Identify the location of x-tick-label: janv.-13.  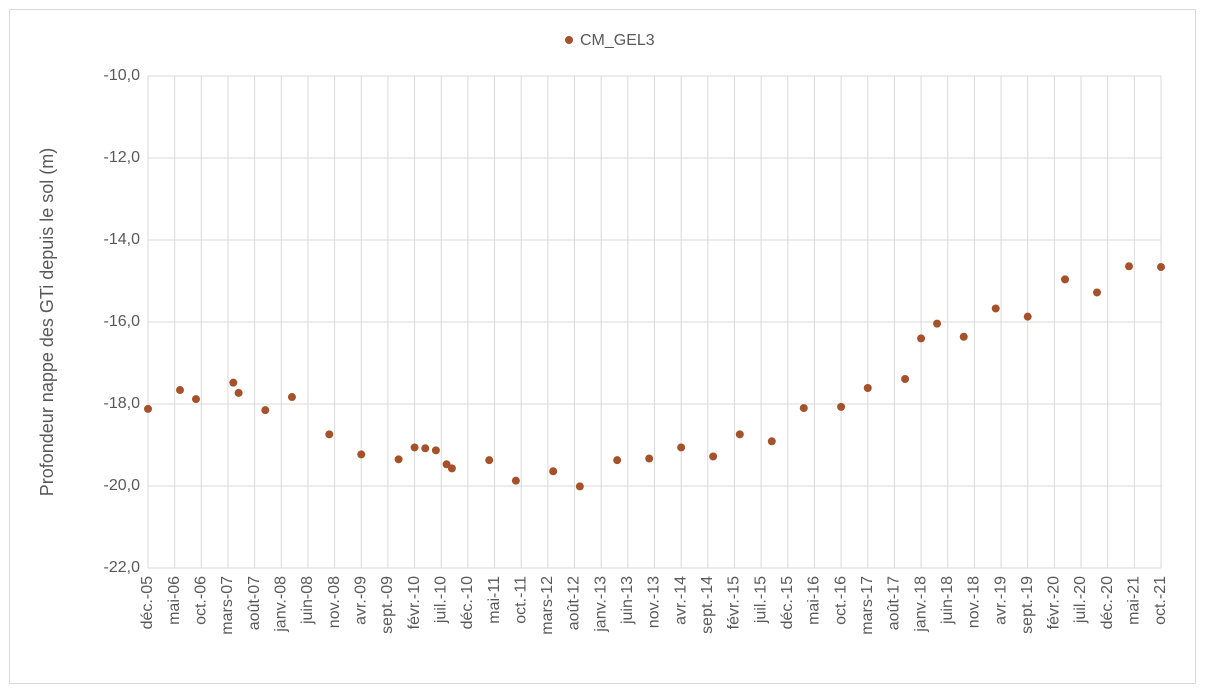
(600, 604).